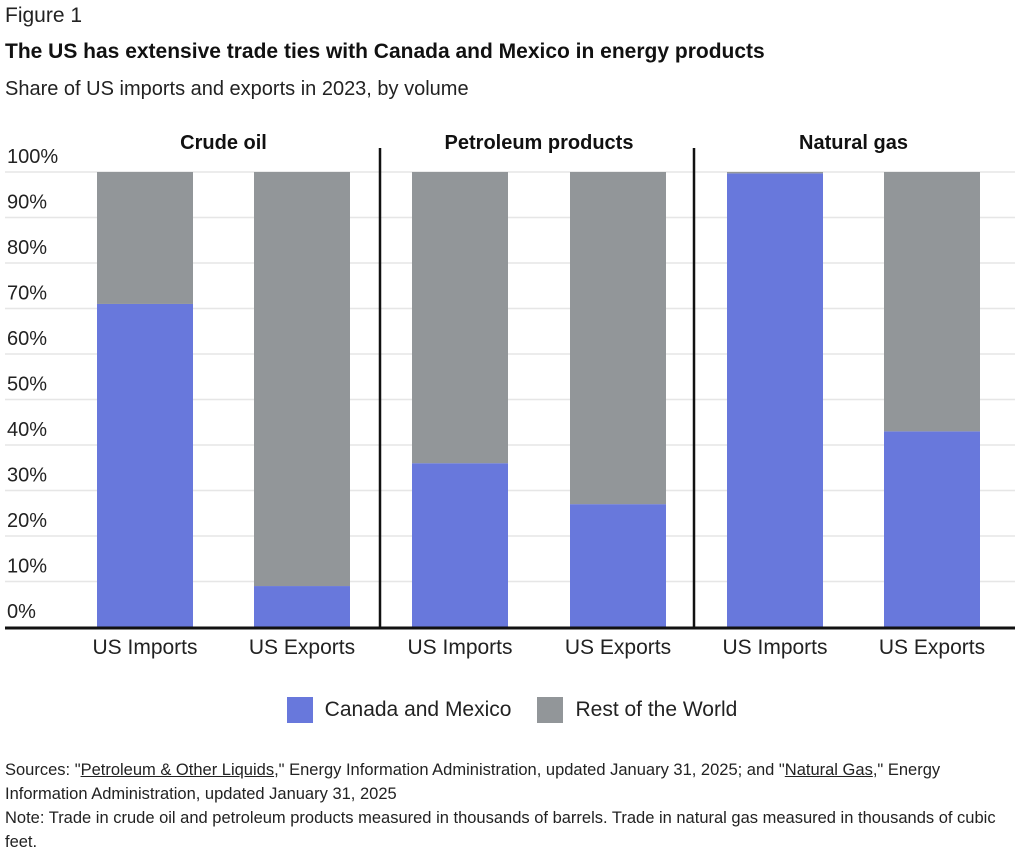 This screenshot has width=1024, height=862. I want to click on y-tick-label: 20%, so click(27, 521).